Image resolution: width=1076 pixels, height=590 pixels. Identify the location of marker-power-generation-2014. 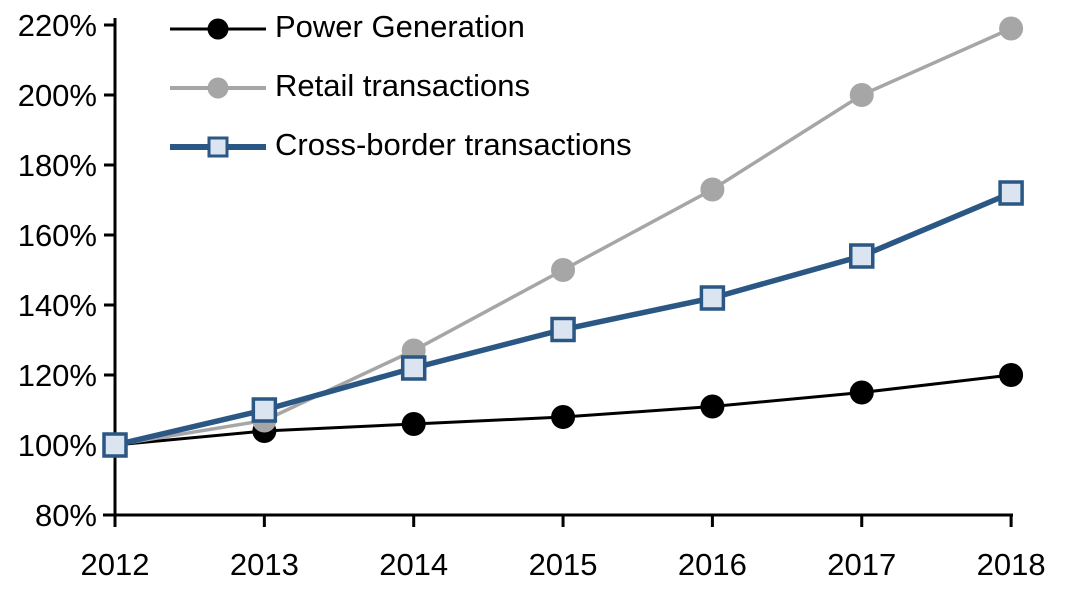
(413, 424).